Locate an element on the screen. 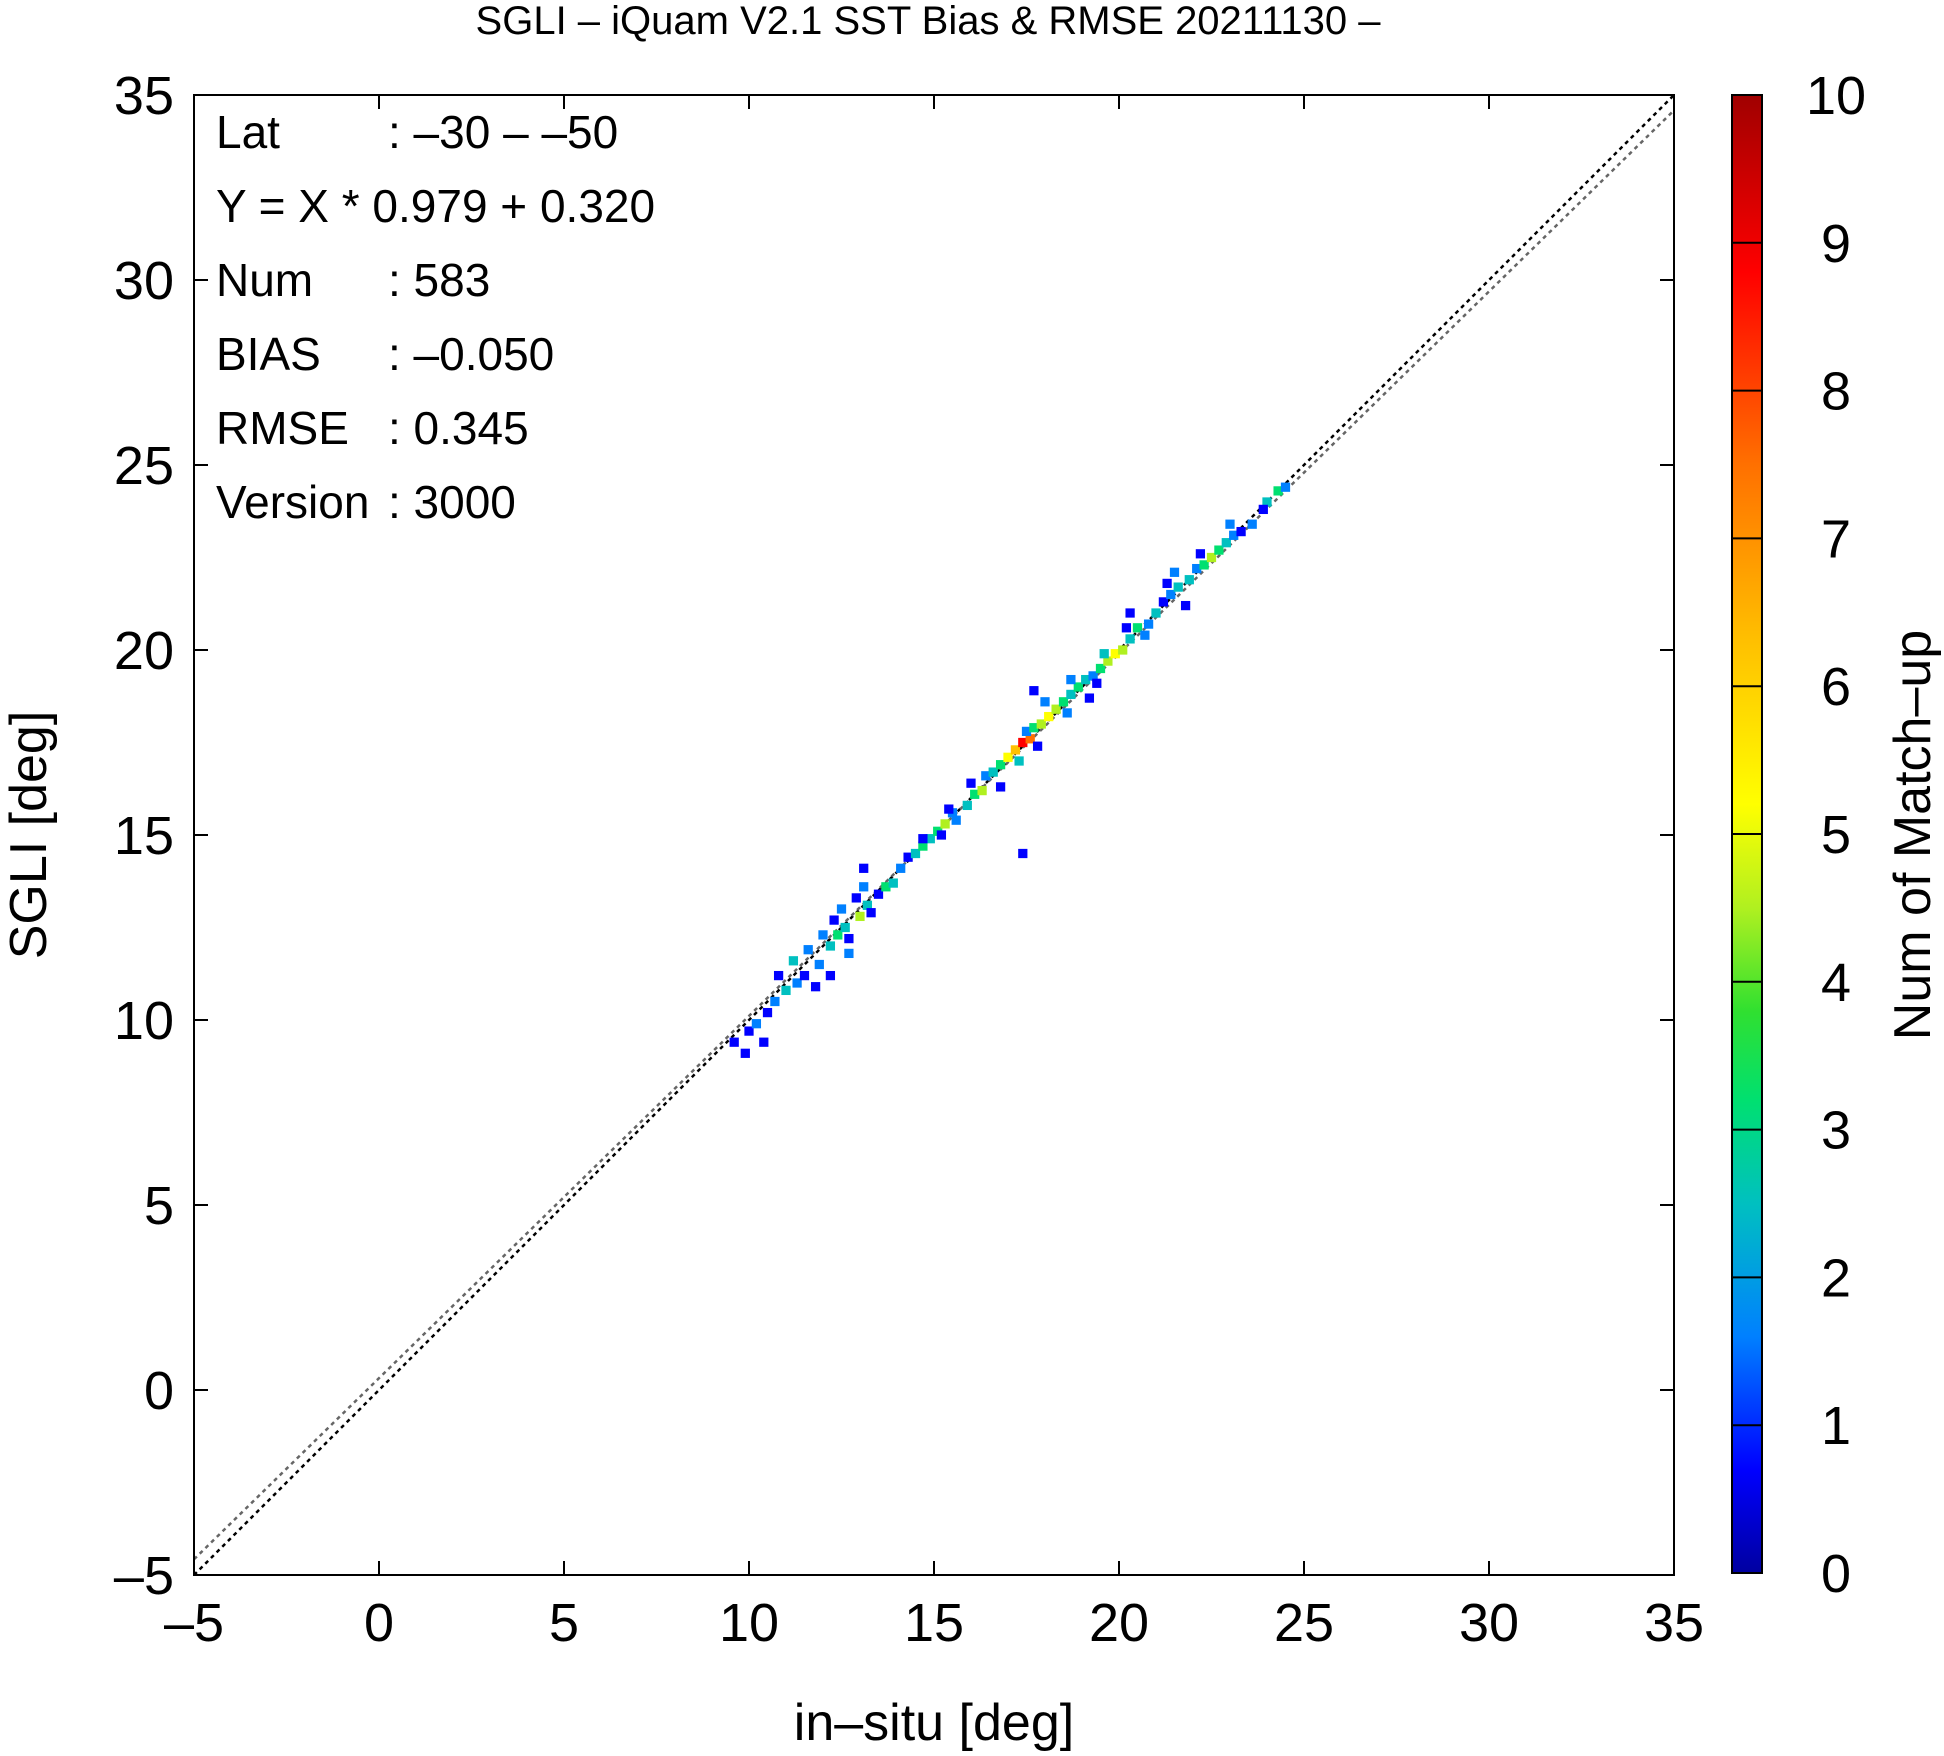  y-tick-label: 15 is located at coordinates (144, 836).